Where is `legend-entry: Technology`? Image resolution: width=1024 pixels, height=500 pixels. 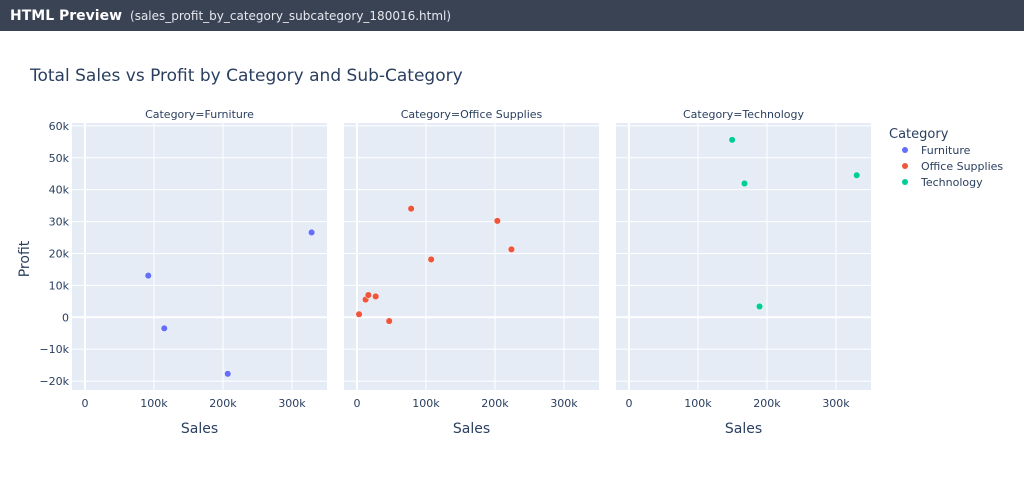 legend-entry: Technology is located at coordinates (951, 182).